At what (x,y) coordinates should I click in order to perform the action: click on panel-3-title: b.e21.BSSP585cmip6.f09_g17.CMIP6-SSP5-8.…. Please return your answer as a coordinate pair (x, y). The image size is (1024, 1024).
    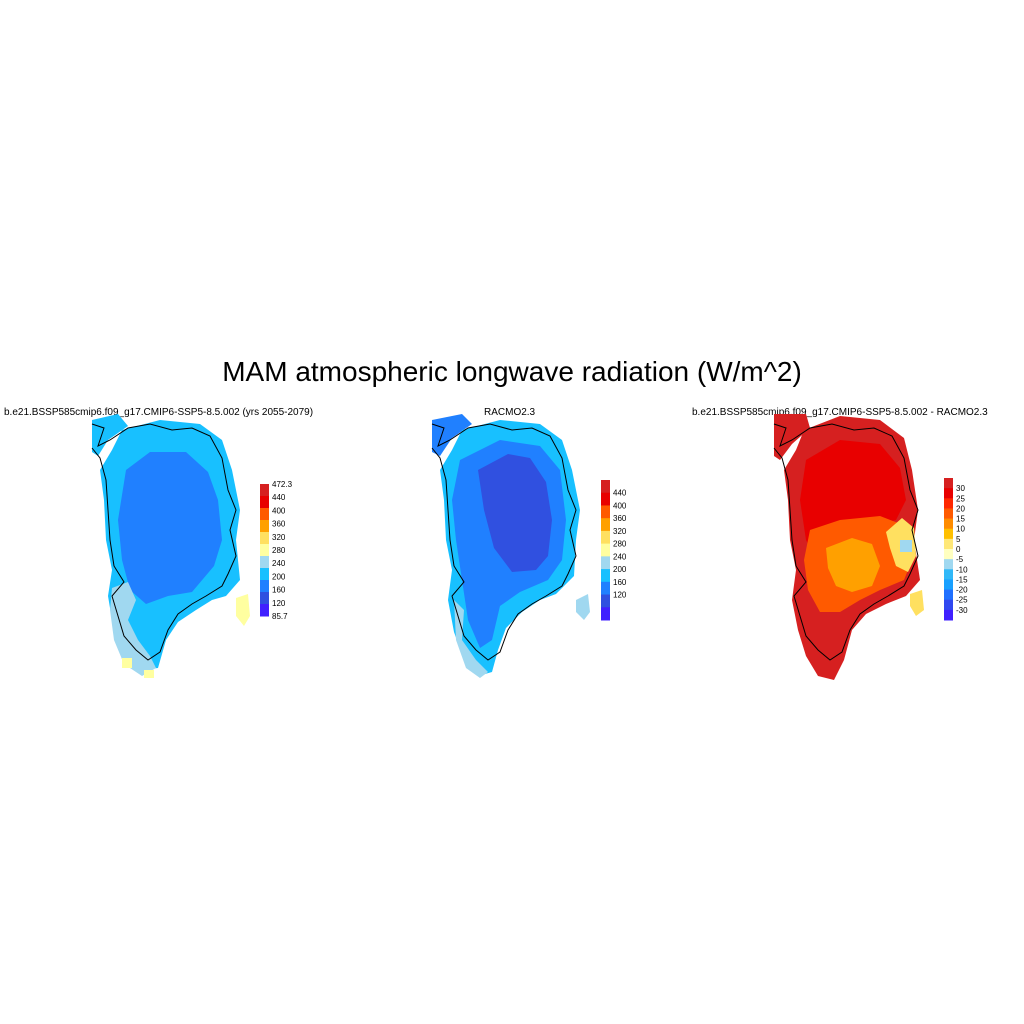
    Looking at the image, I should click on (840, 412).